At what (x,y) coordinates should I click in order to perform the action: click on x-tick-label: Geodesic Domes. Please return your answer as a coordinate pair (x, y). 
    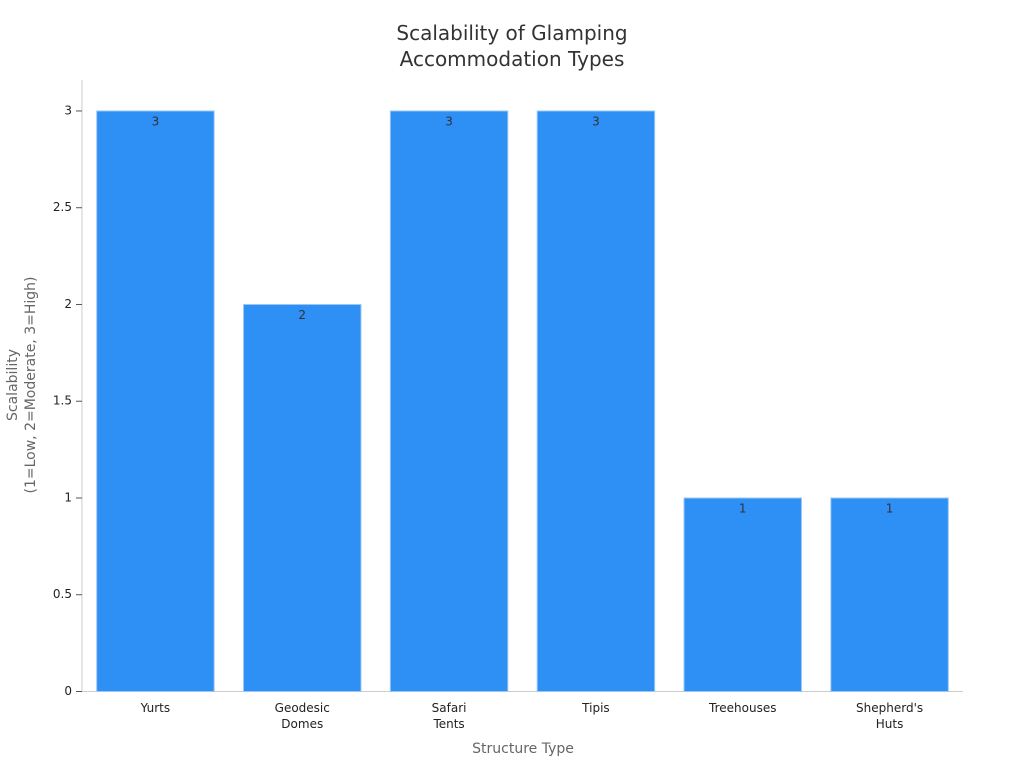
    Looking at the image, I should click on (302, 716).